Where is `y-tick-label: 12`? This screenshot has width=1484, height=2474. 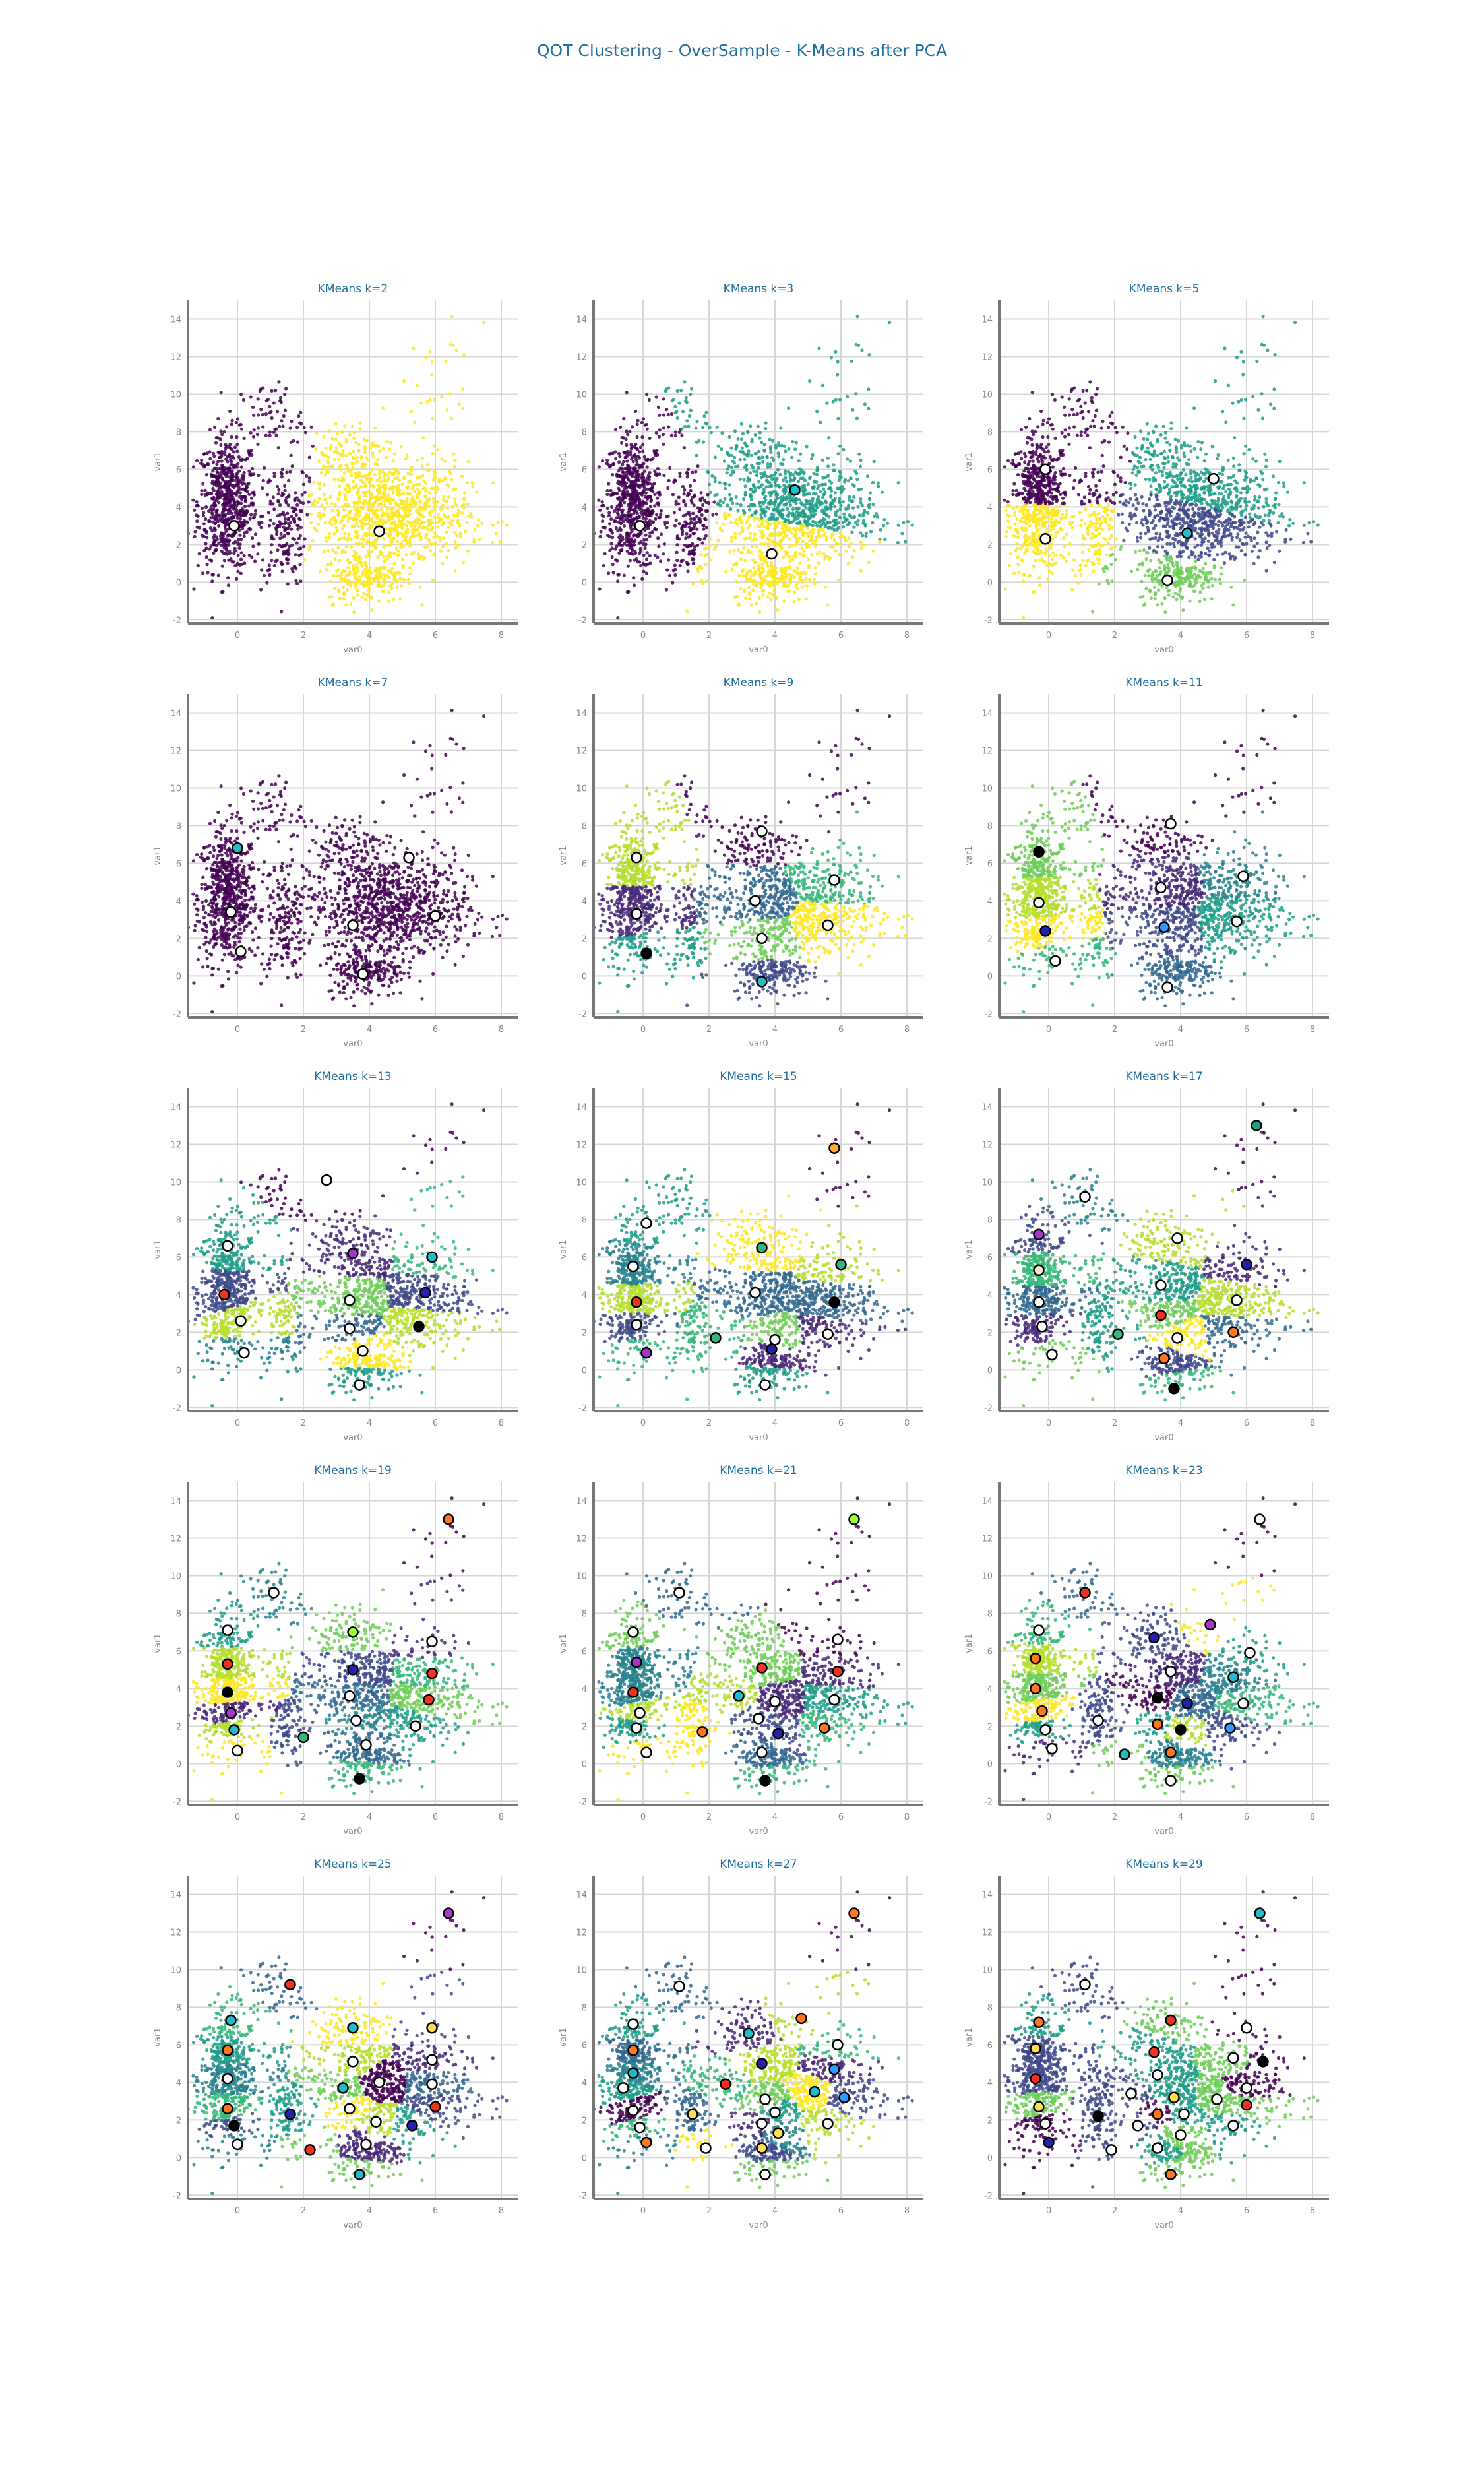
y-tick-label: 12 is located at coordinates (581, 357).